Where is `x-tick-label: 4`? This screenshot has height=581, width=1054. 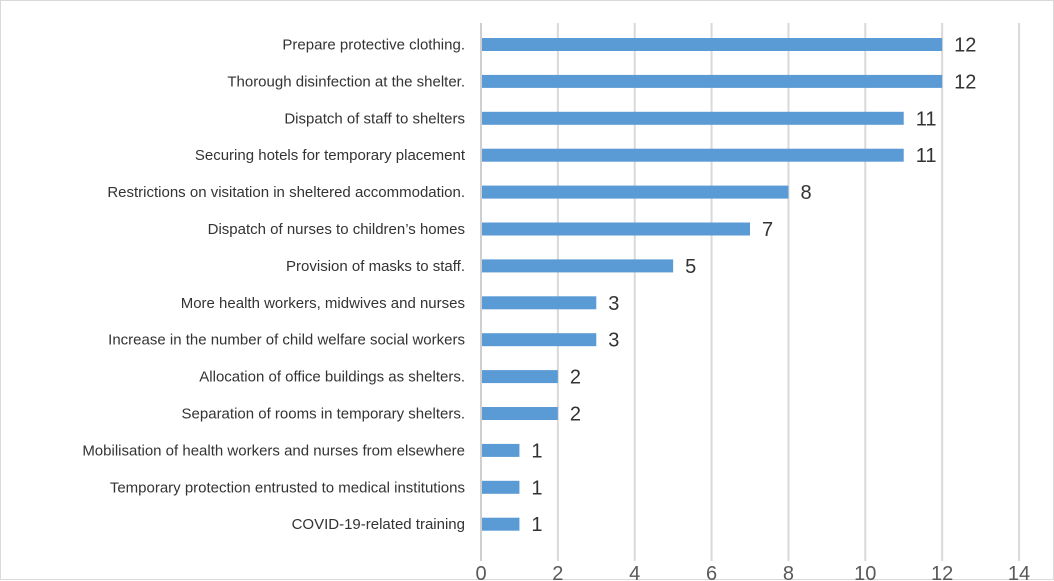
x-tick-label: 4 is located at coordinates (634, 572).